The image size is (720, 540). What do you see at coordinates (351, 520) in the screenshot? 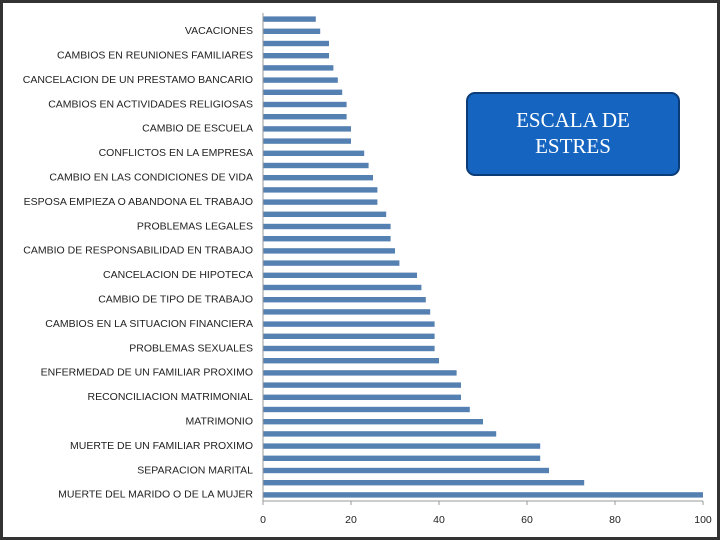
I see `x-tick-label: 20` at bounding box center [351, 520].